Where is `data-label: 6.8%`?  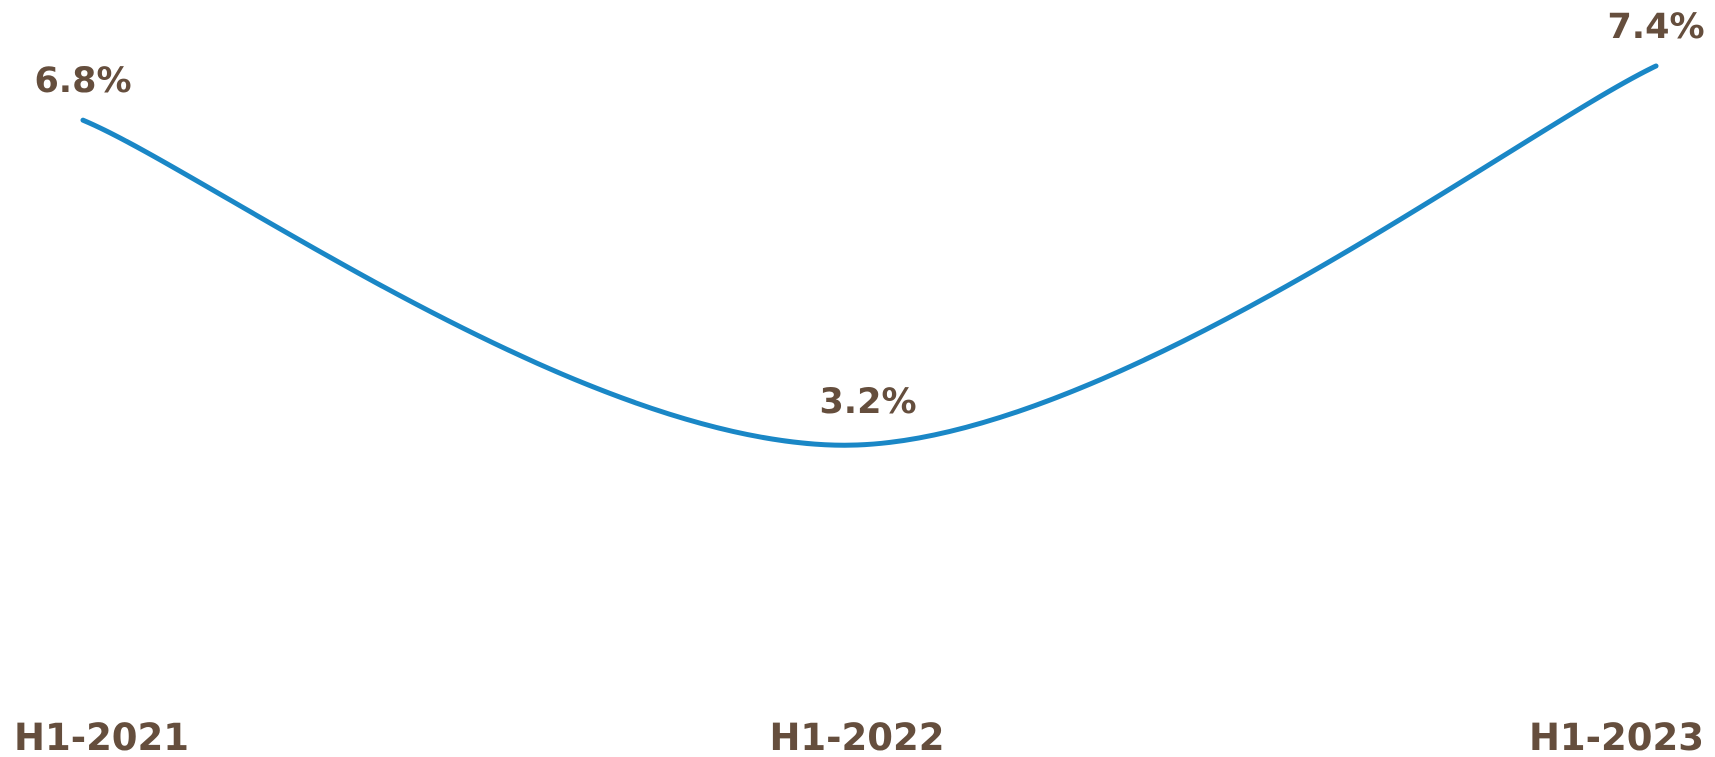 data-label: 6.8% is located at coordinates (82, 81).